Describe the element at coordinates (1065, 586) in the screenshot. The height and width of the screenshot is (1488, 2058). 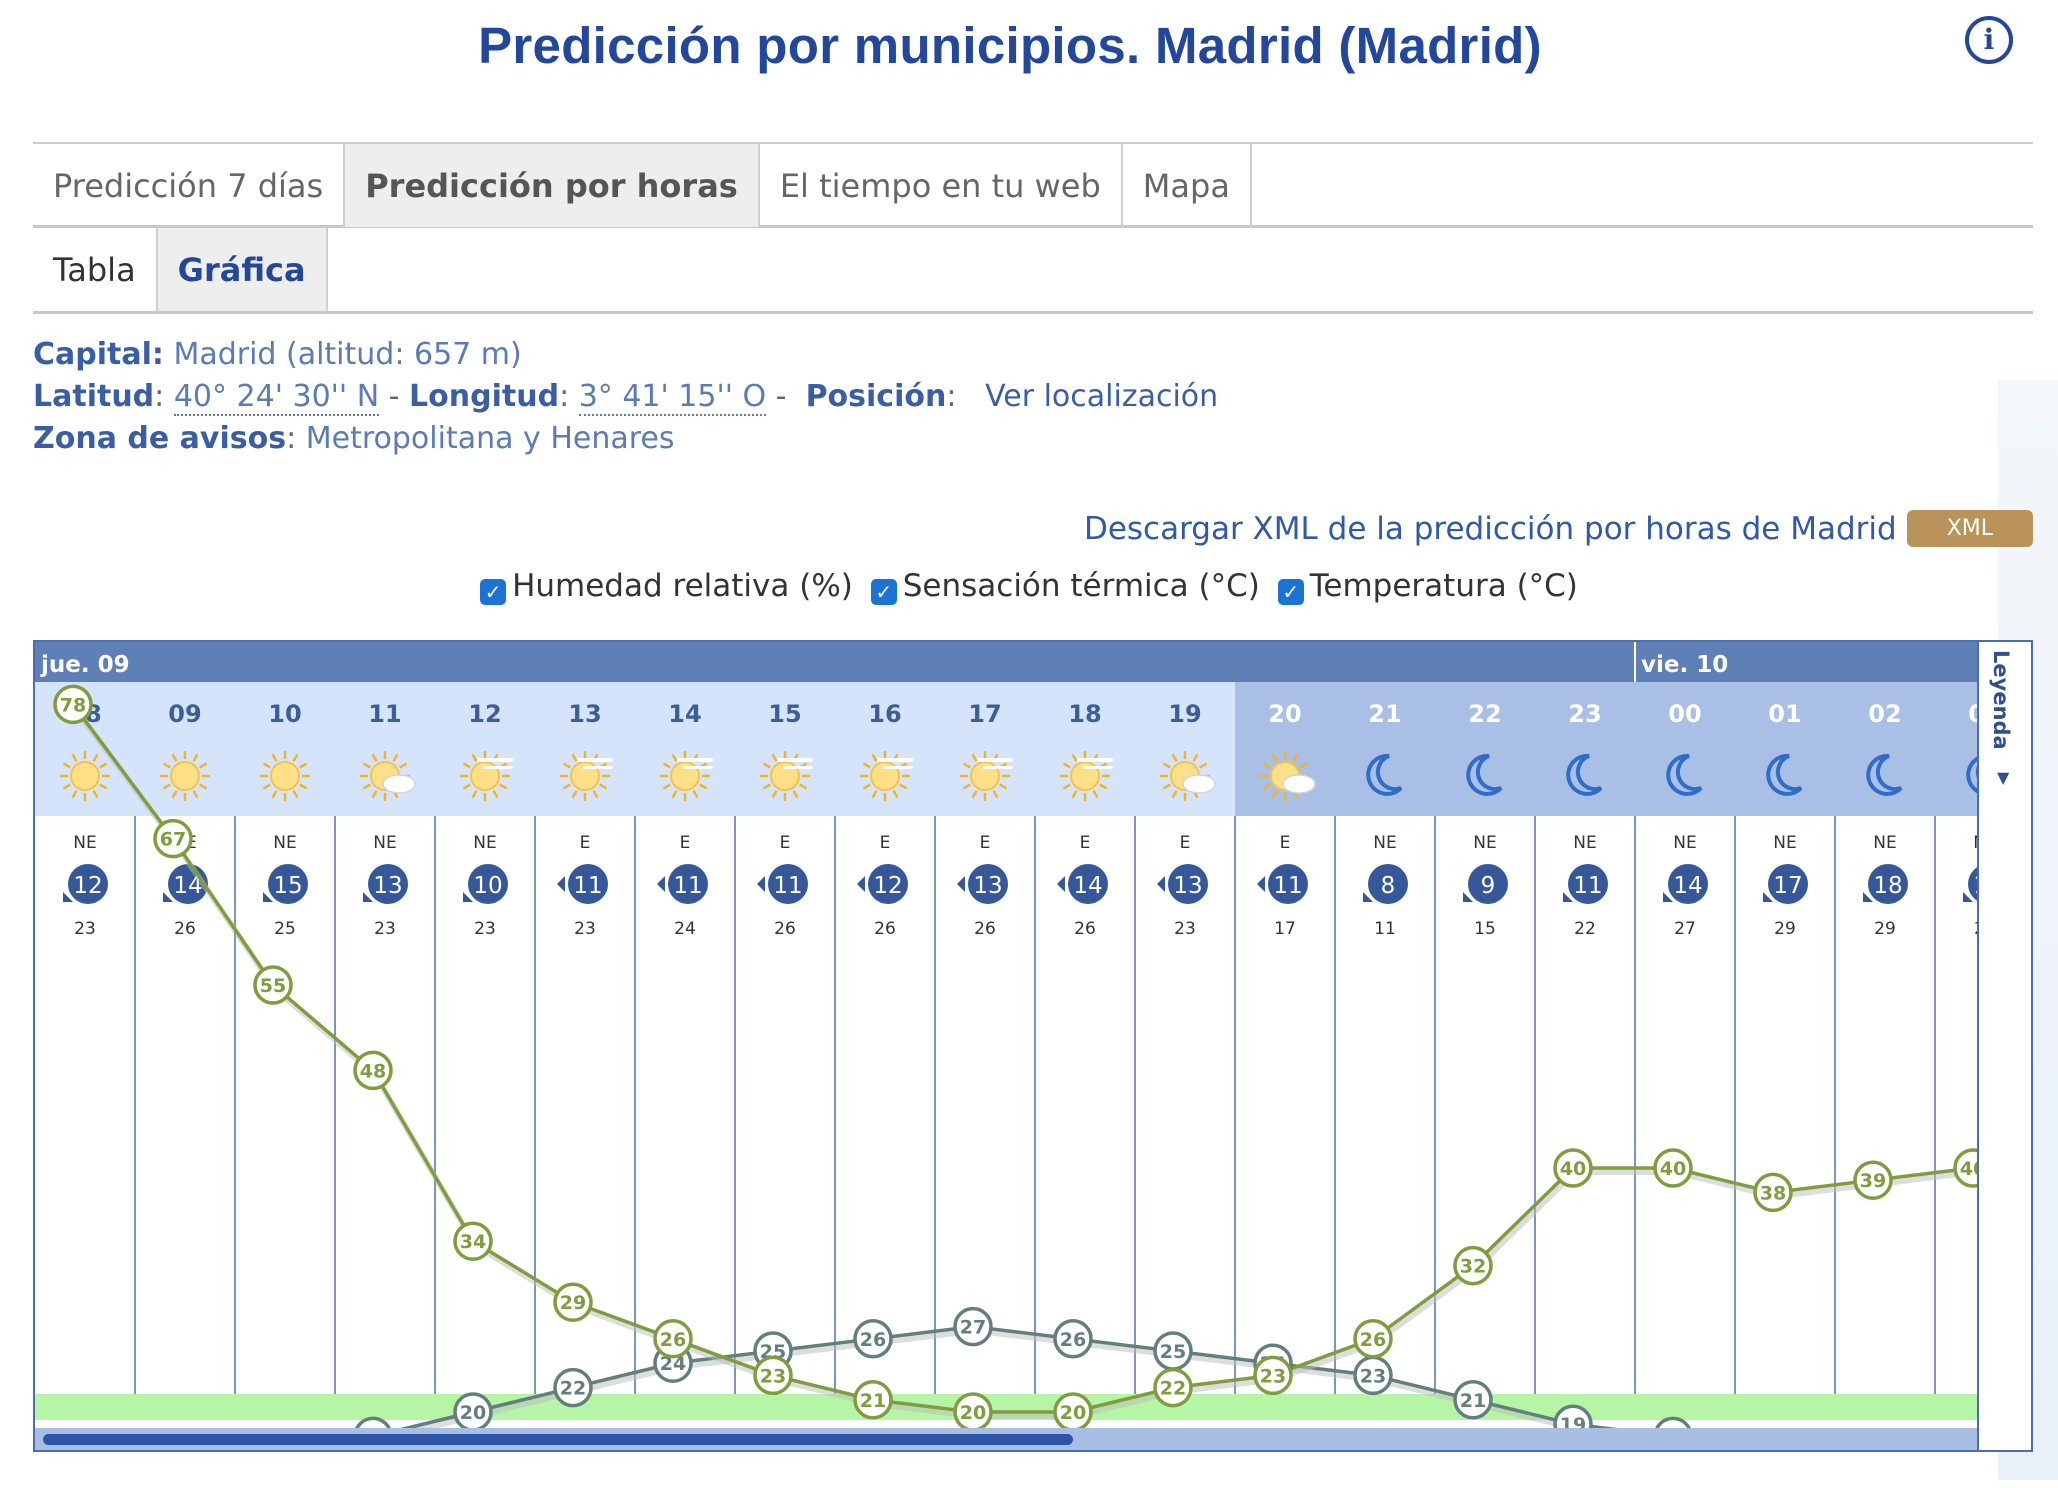
I see `toggle-feels-like: ✓ Sensación térmica (°C)` at that location.